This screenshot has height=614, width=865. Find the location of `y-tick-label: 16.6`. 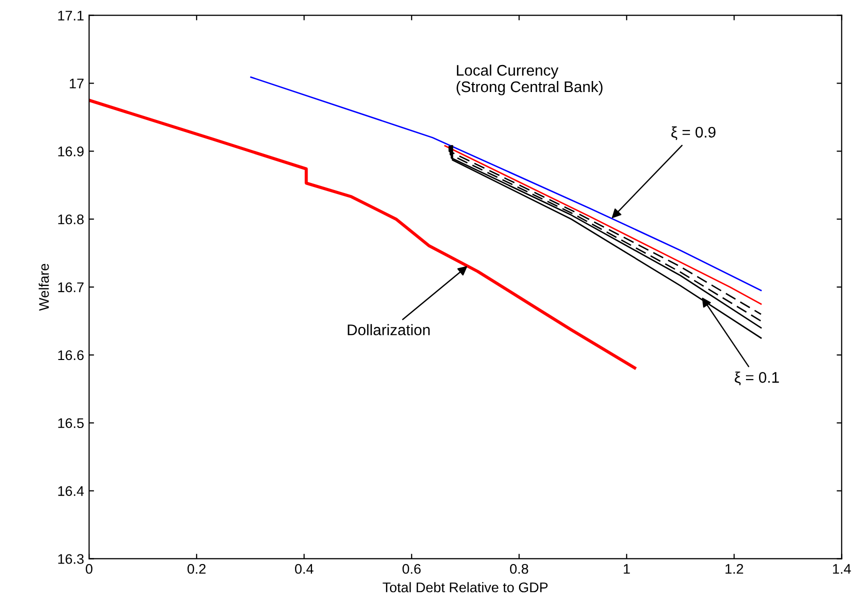

y-tick-label: 16.6 is located at coordinates (71, 355).